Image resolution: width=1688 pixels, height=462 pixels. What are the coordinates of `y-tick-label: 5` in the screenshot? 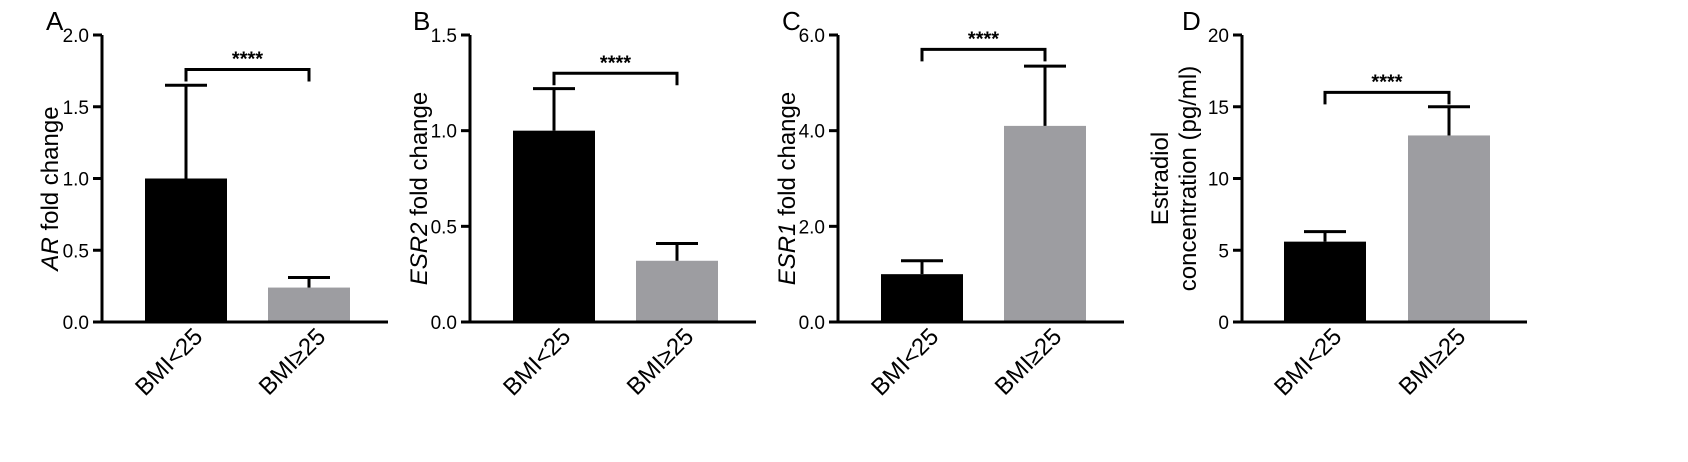 It's located at (1223, 251).